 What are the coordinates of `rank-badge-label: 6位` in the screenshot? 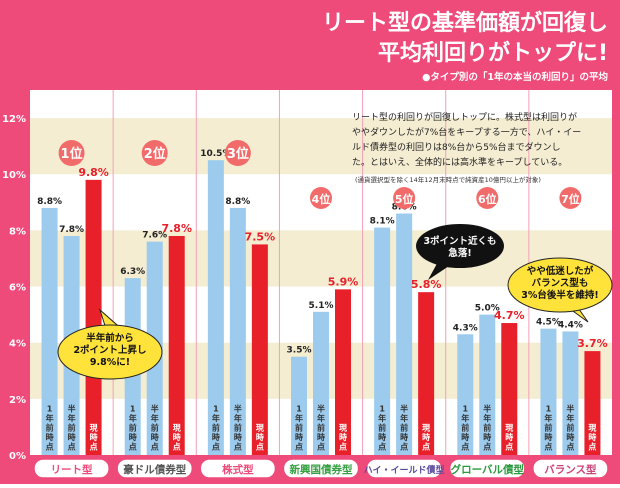 It's located at (487, 199).